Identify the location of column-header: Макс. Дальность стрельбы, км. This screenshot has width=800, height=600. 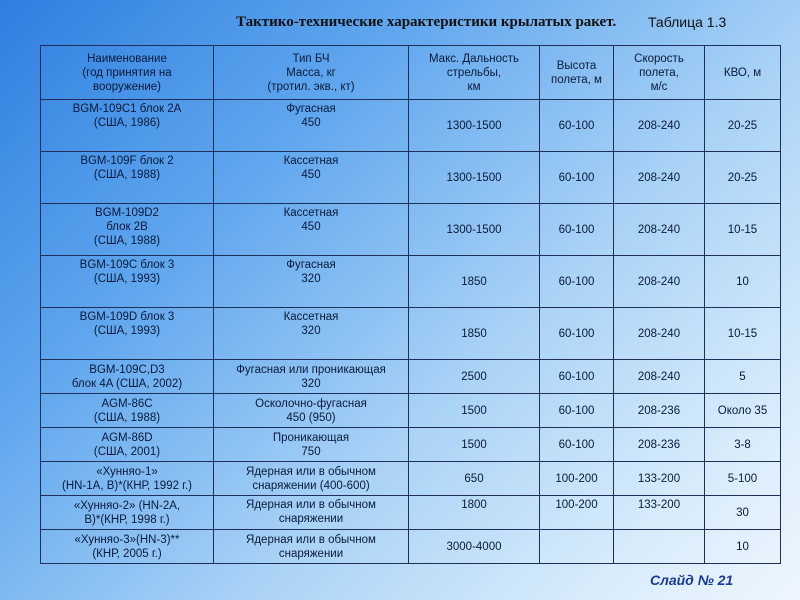
(474, 72).